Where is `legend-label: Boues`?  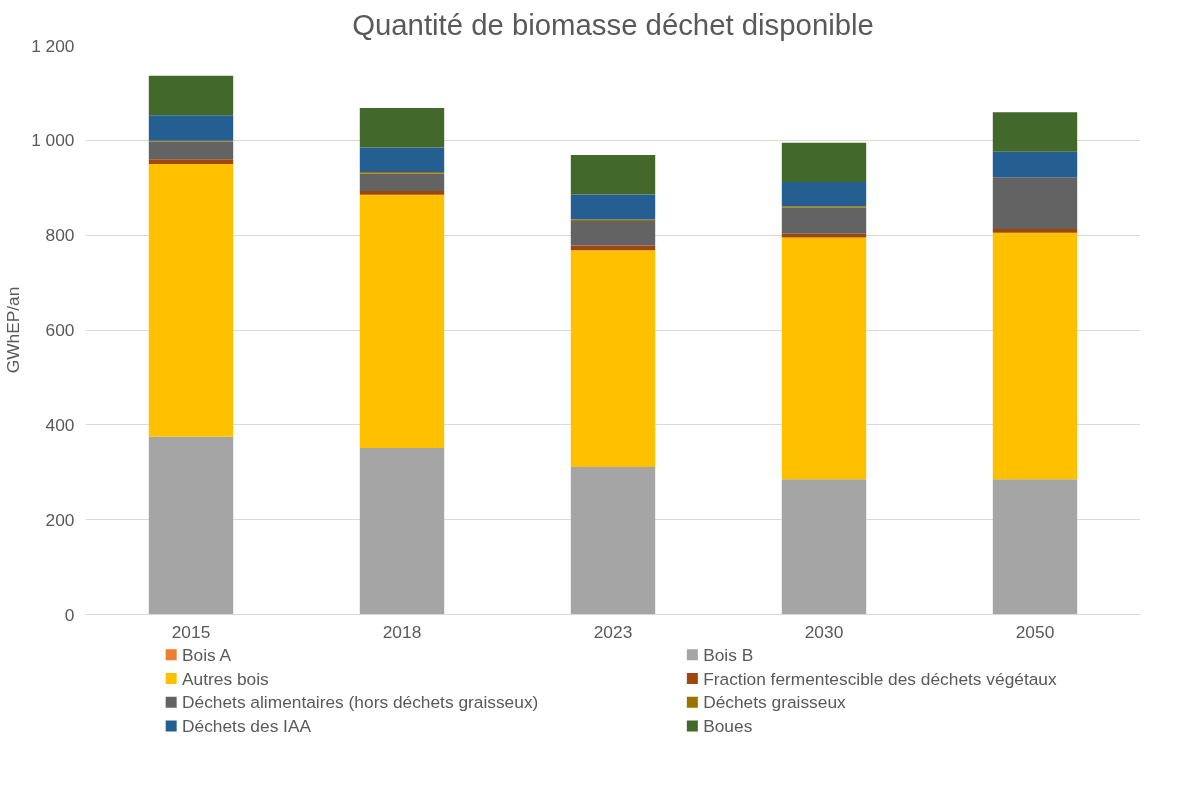 legend-label: Boues is located at coordinates (728, 726).